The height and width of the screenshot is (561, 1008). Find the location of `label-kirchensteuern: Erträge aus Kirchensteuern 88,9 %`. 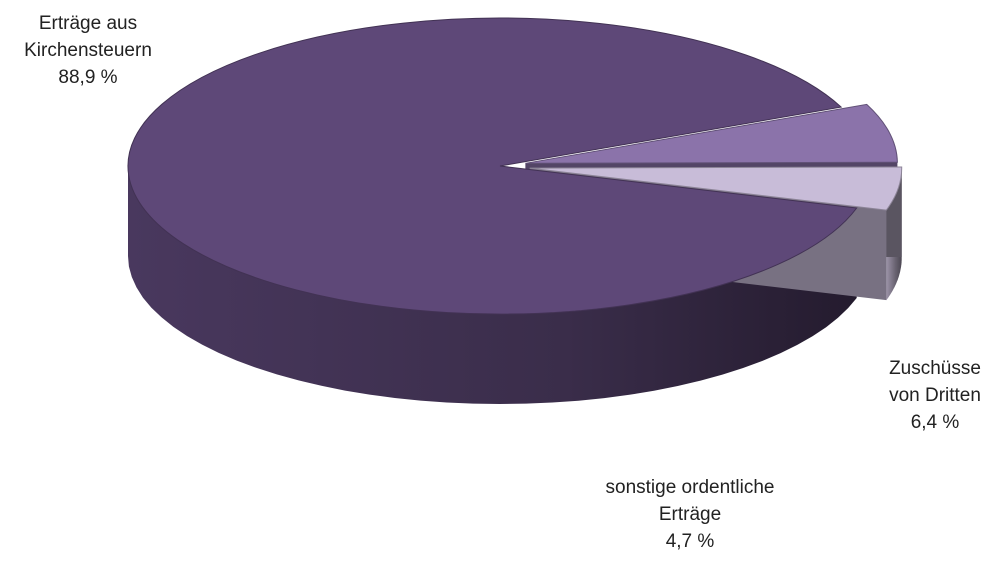

label-kirchensteuern: Erträge aus Kirchensteuern 88,9 % is located at coordinates (88, 50).